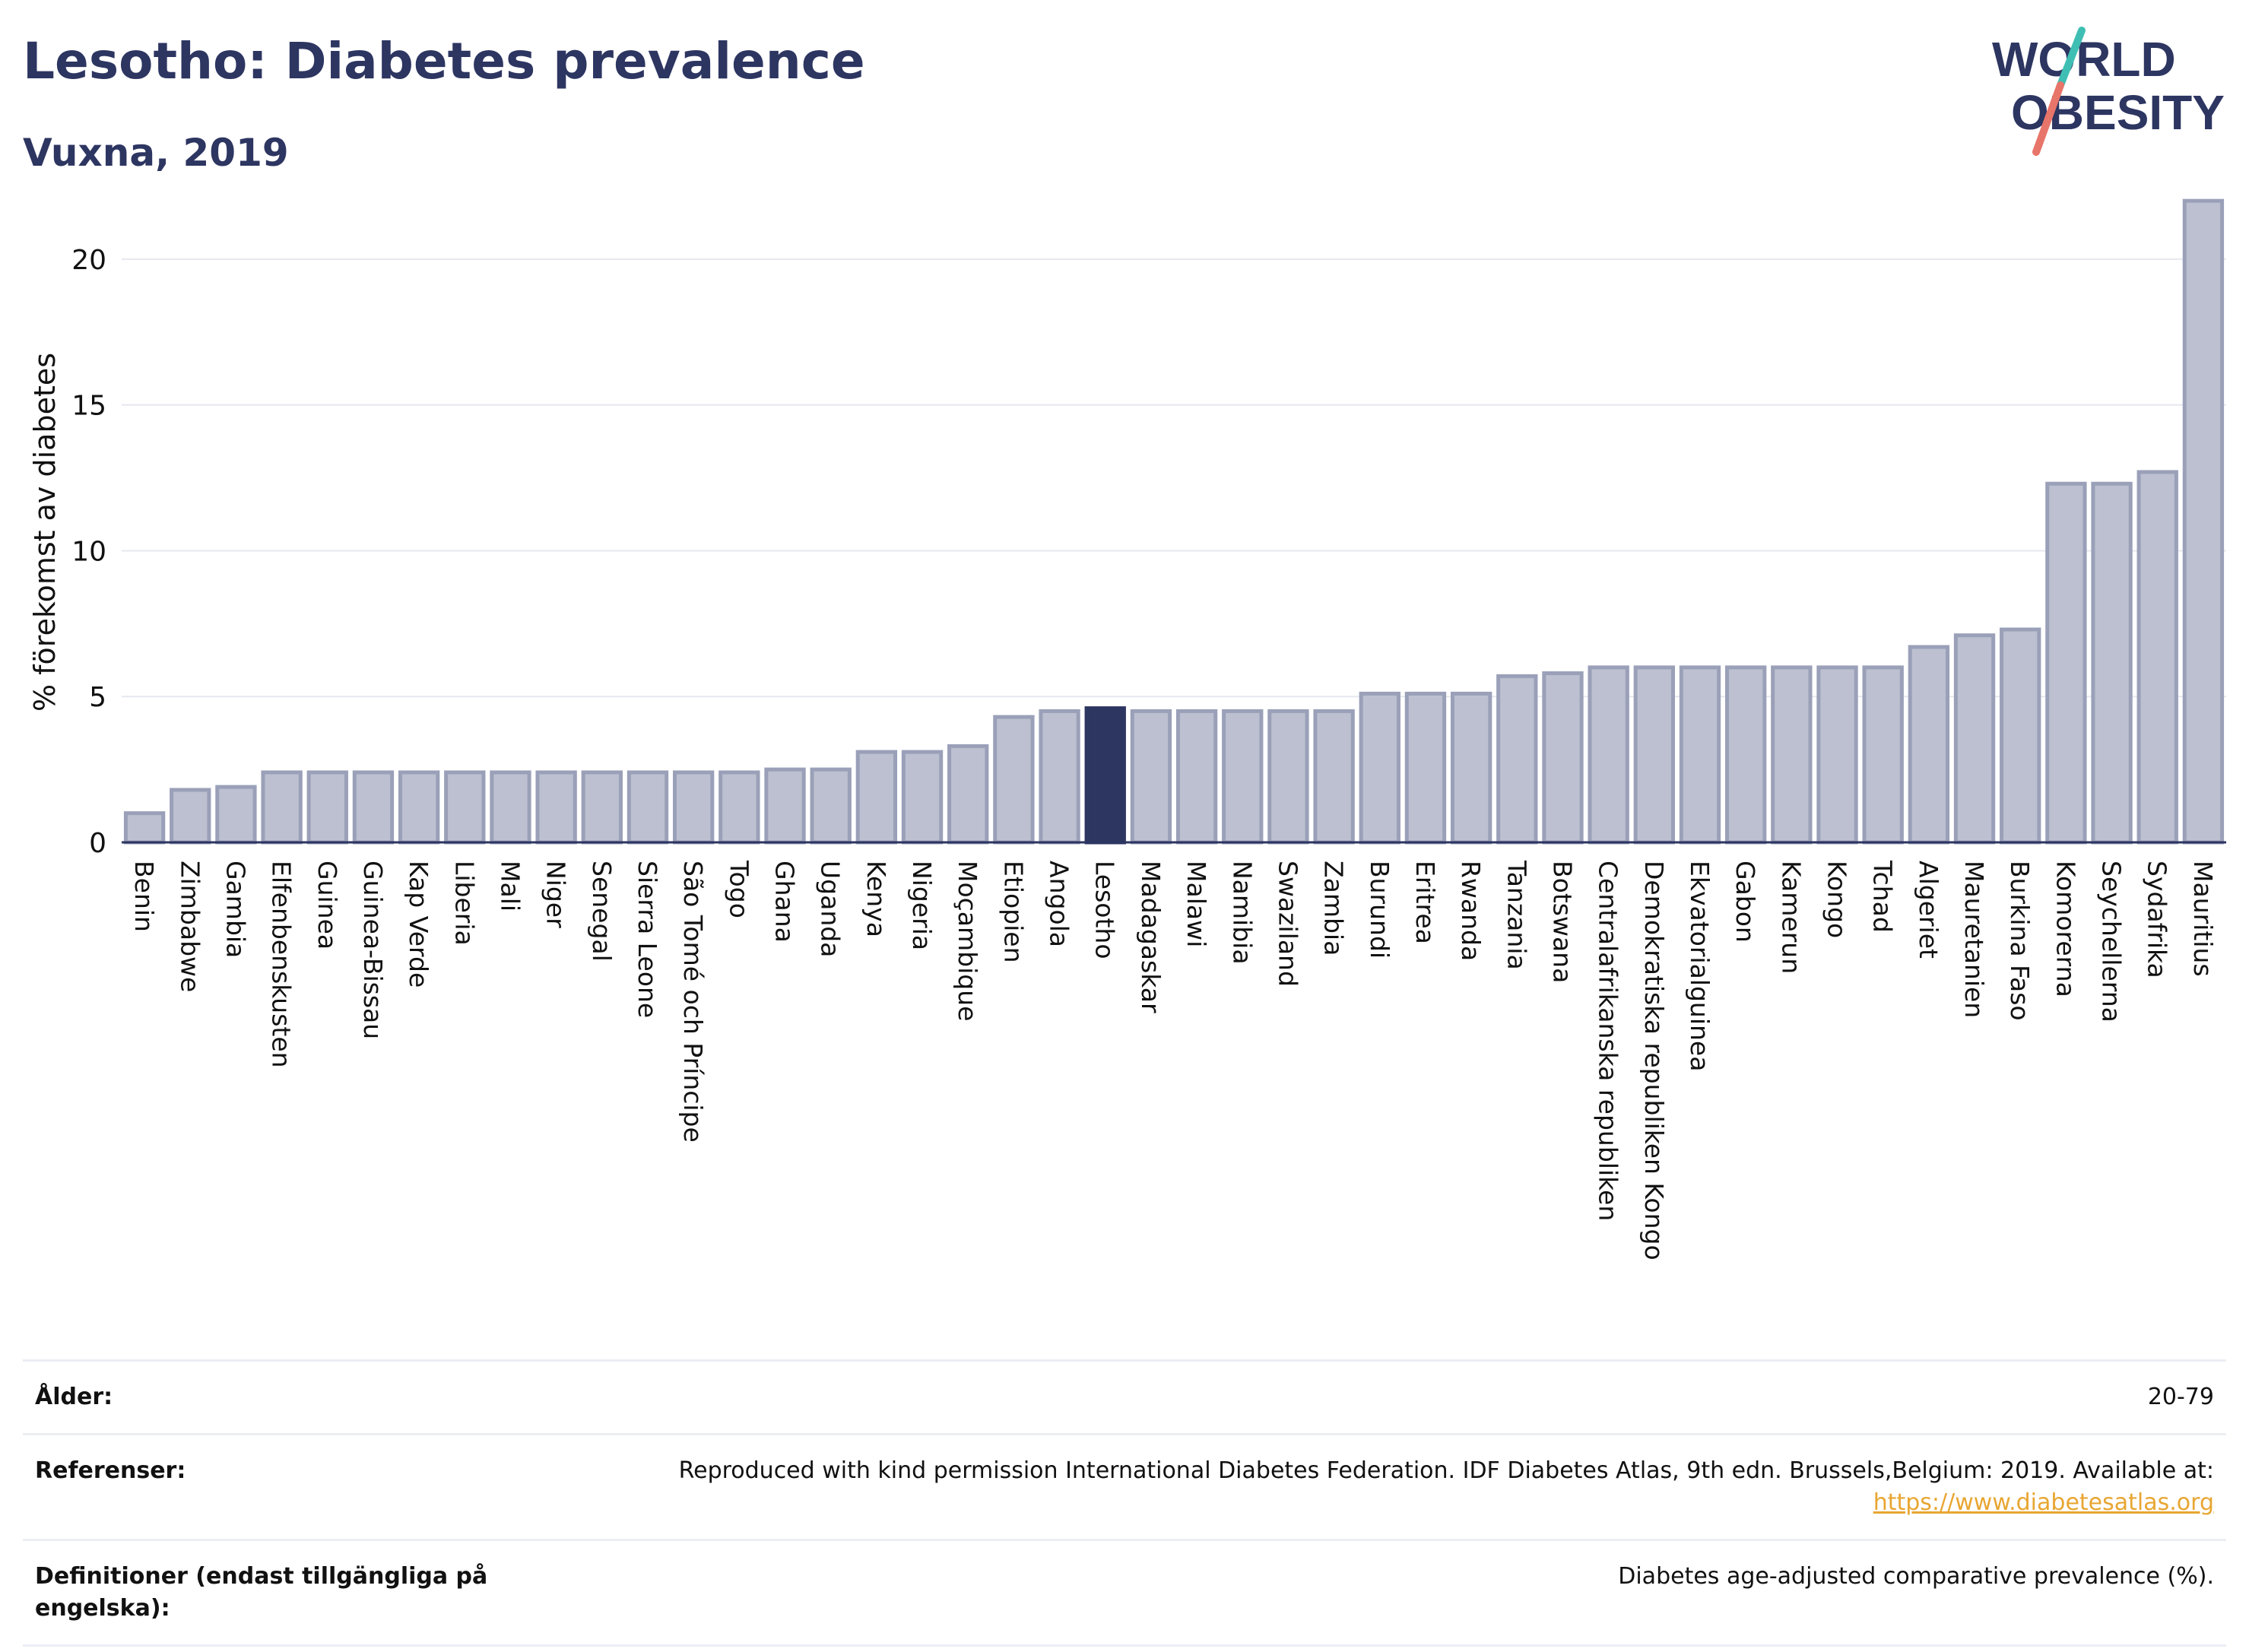  What do you see at coordinates (922, 797) in the screenshot?
I see `bar-nigeria` at bounding box center [922, 797].